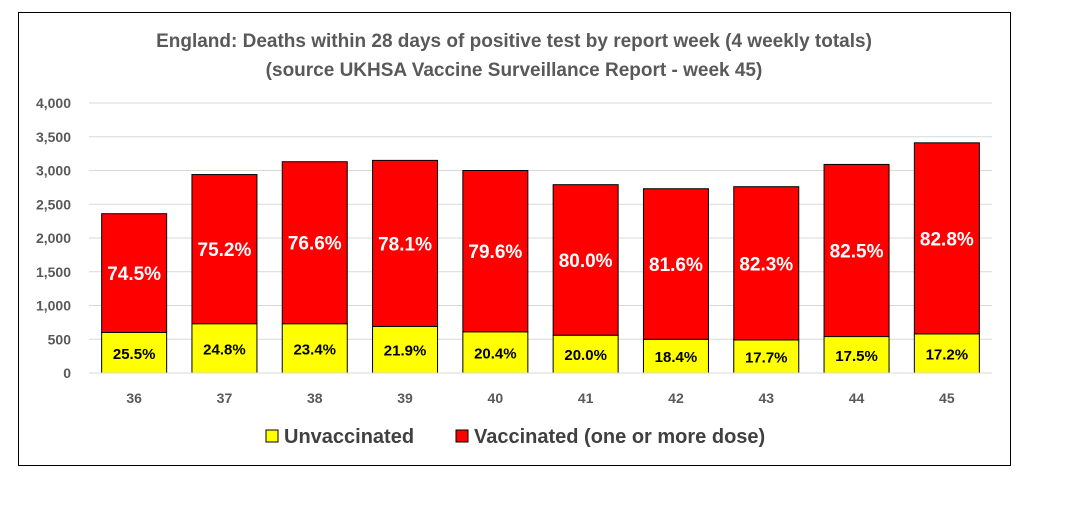 The width and height of the screenshot is (1076, 512). Describe the element at coordinates (67, 373) in the screenshot. I see `y-tick-label: 0` at that location.